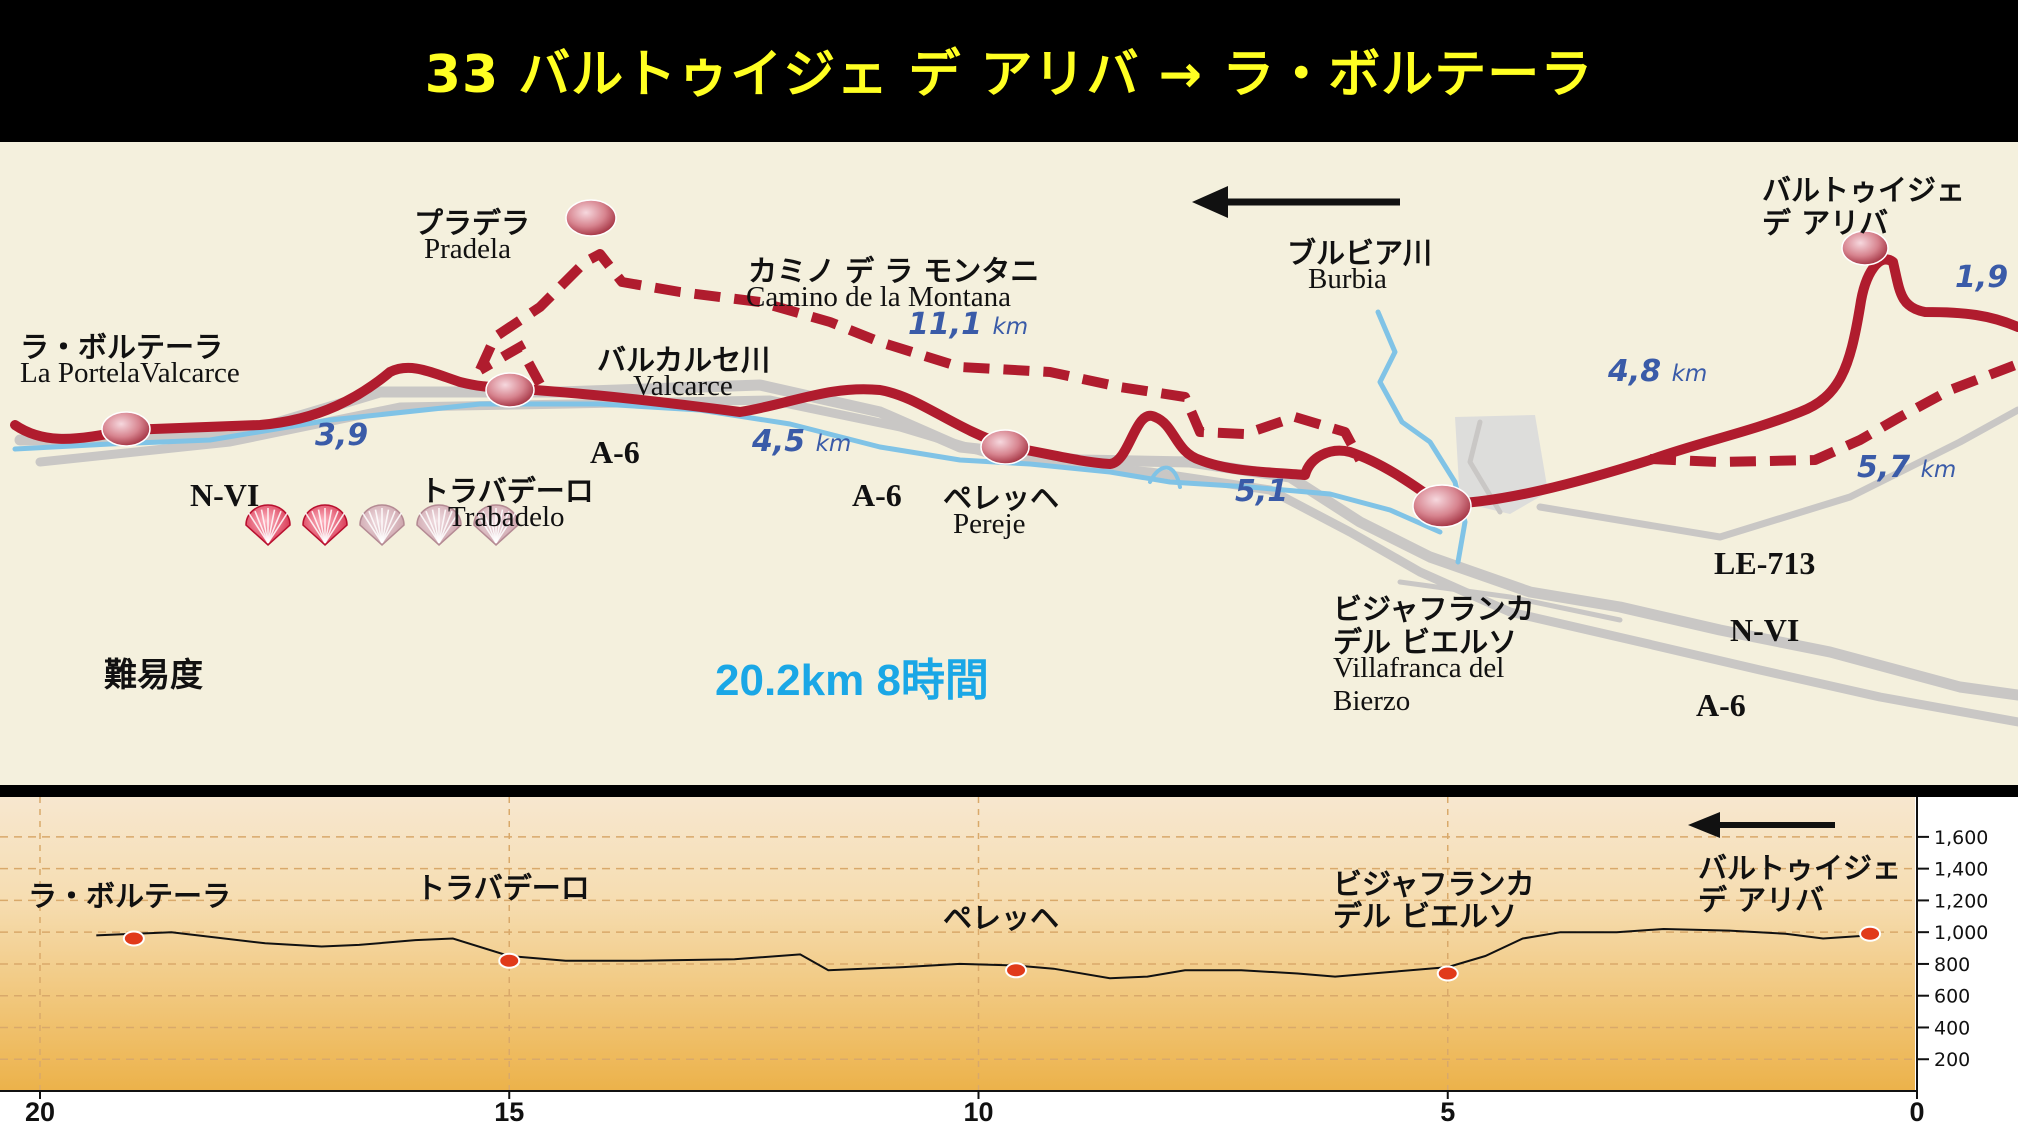 This screenshot has height=1127, width=2018. I want to click on route-pradela-spur, so click(511, 363).